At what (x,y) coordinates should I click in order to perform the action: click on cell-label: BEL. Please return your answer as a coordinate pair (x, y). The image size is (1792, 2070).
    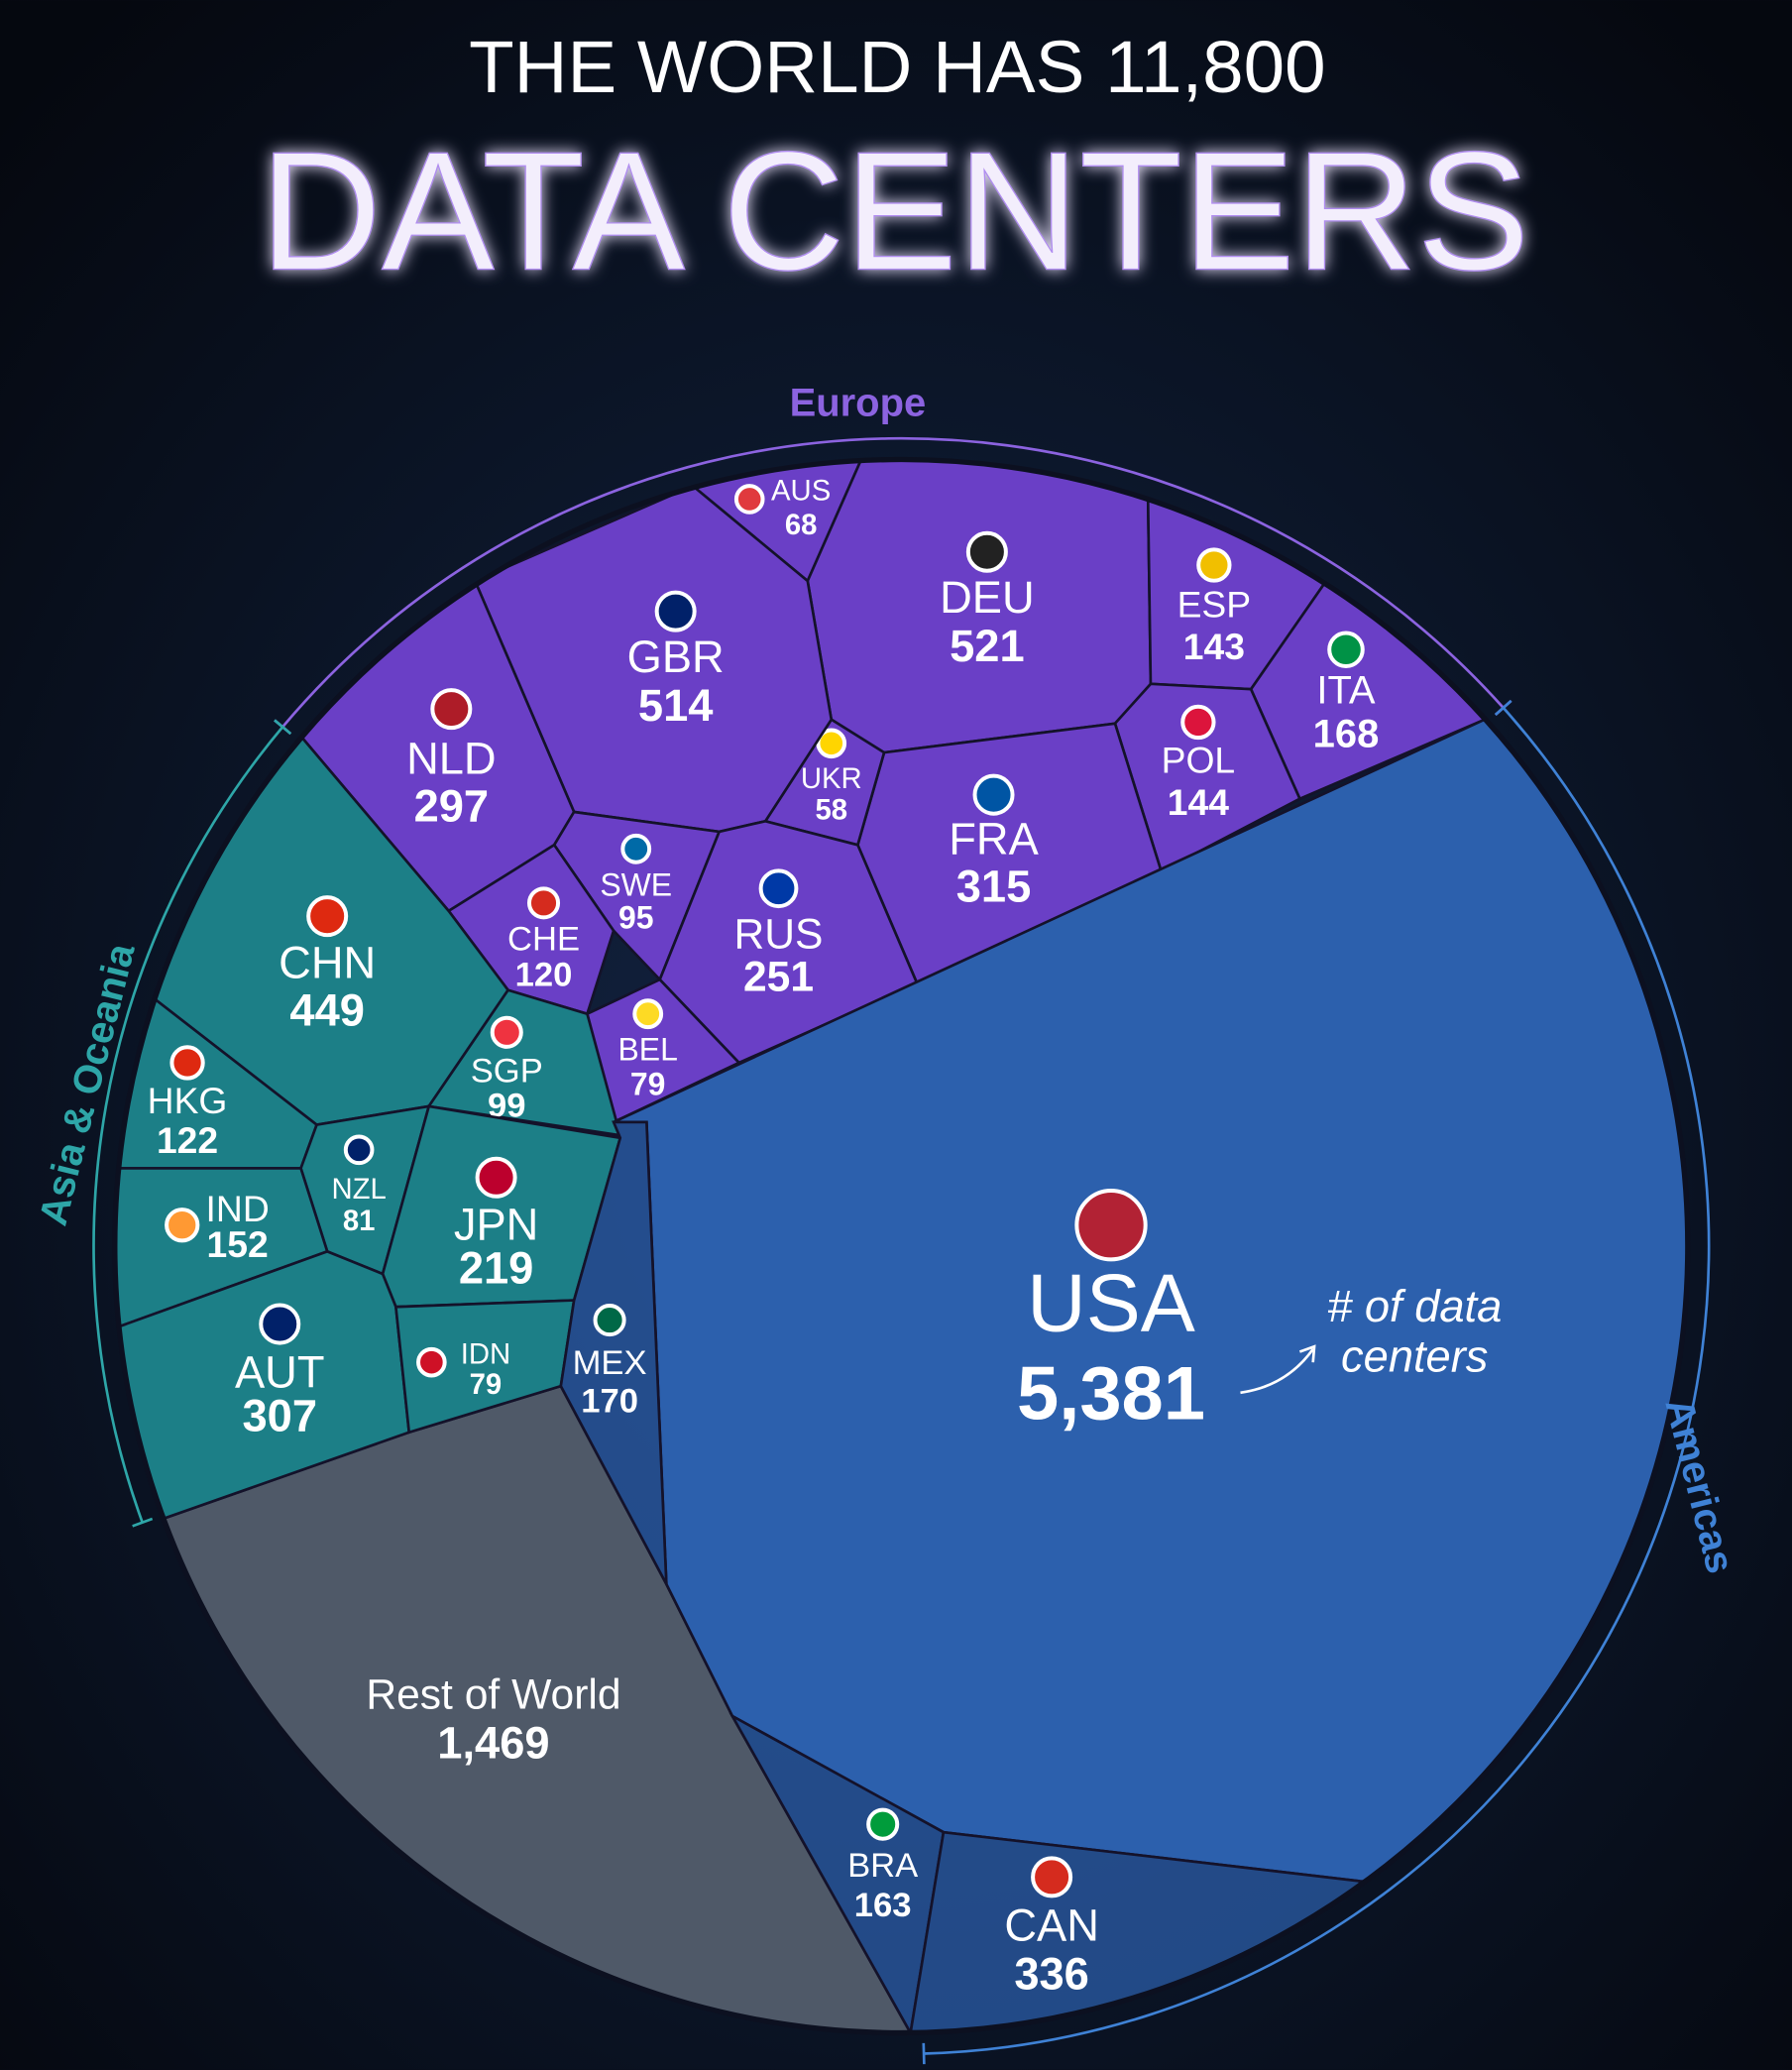
    Looking at the image, I should click on (648, 1050).